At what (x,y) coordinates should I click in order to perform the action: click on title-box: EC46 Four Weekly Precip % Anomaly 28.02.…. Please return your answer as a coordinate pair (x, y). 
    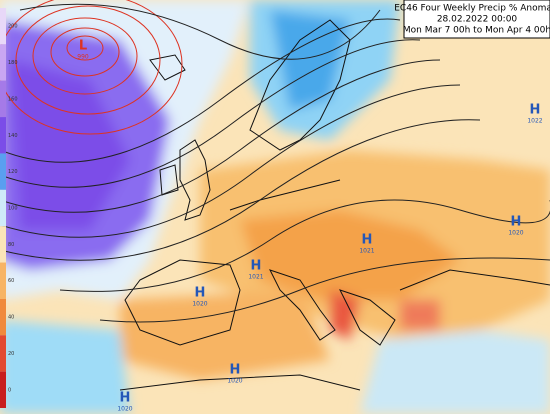
    Looking at the image, I should click on (472, 19).